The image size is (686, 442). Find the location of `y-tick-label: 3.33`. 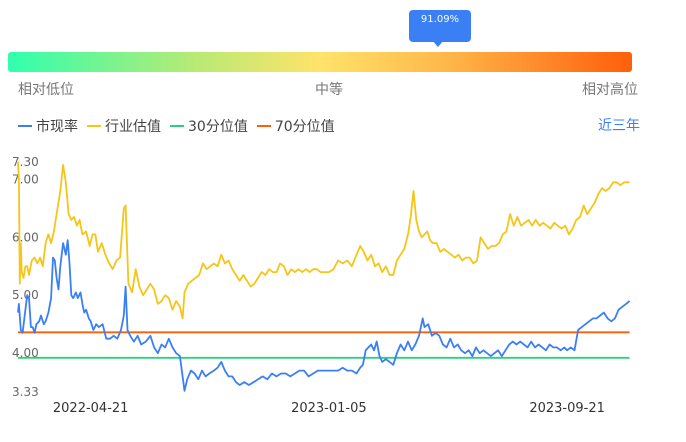

y-tick-label: 3.33 is located at coordinates (25, 392).